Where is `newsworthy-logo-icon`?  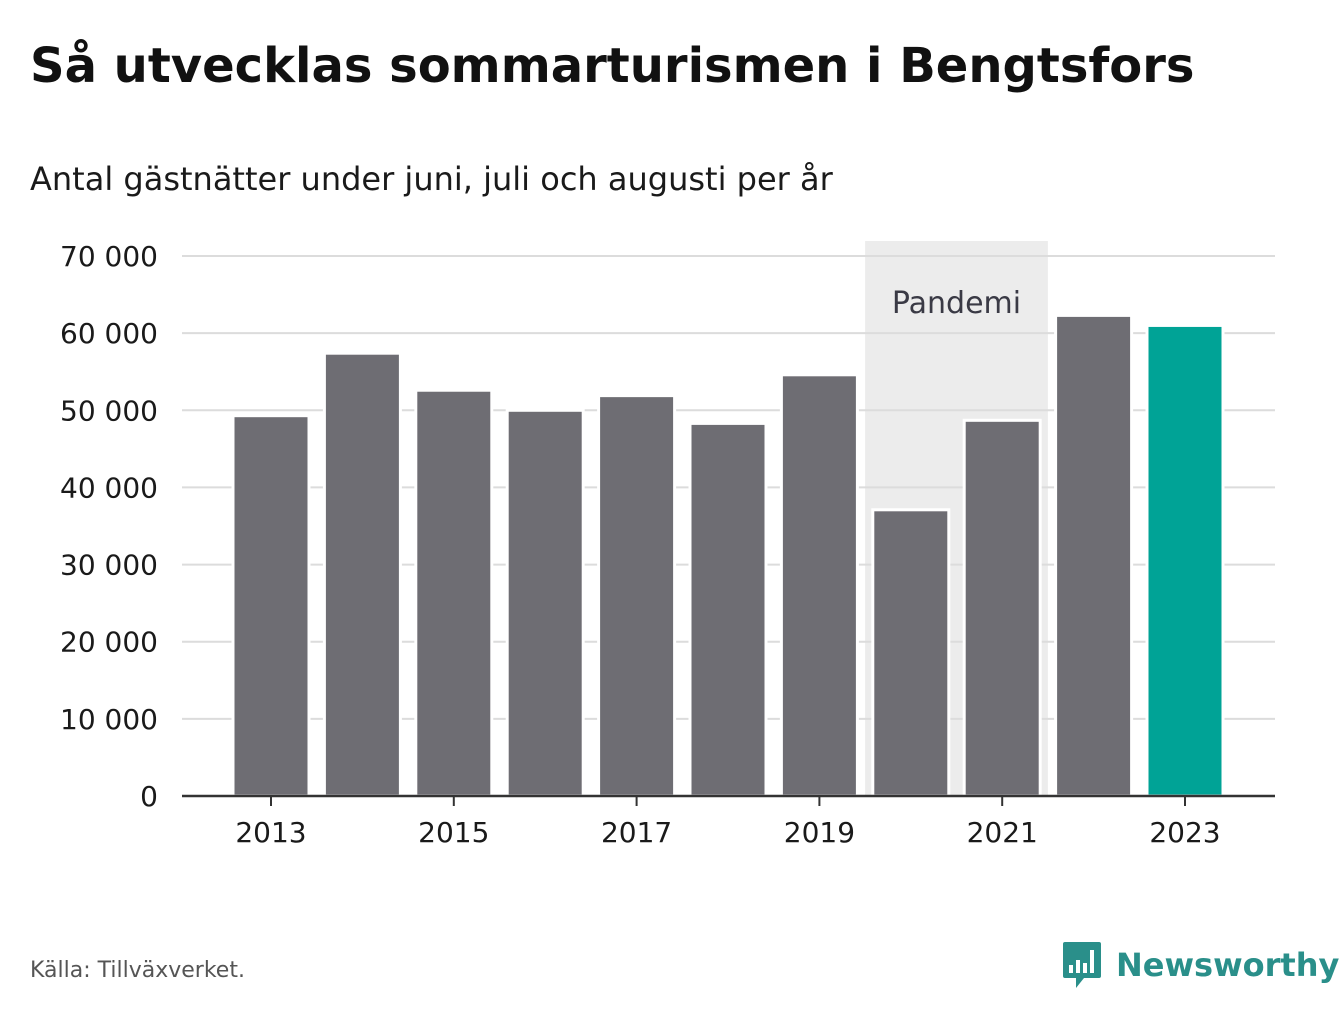
newsworthy-logo-icon is located at coordinates (1082, 965).